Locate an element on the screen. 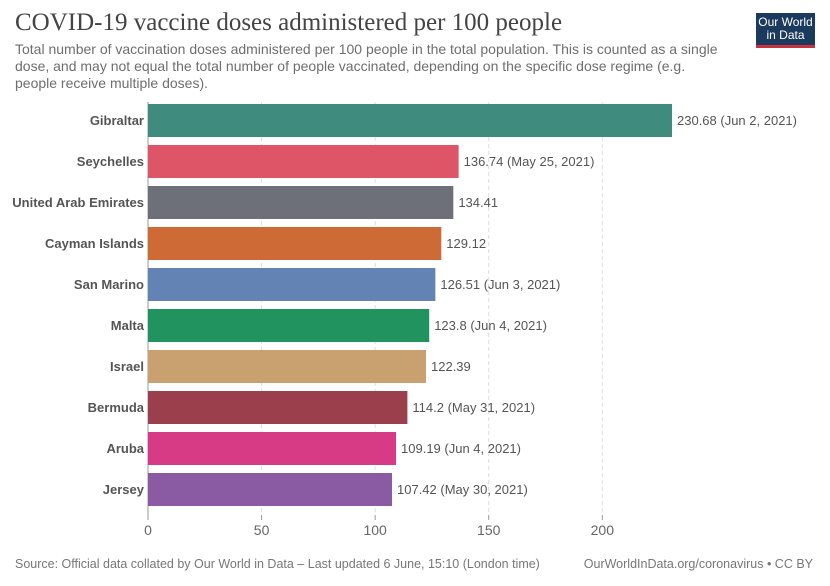  data-label: 114.2 (May 31, 2021) is located at coordinates (473, 407).